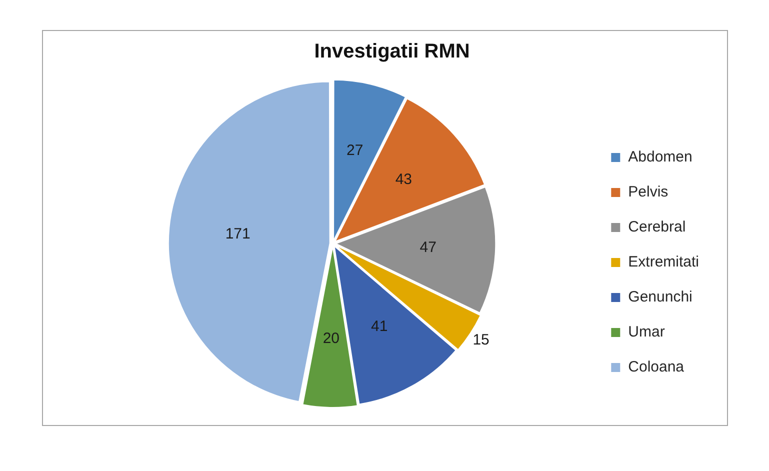 Image resolution: width=769 pixels, height=471 pixels. I want to click on data-label: 43, so click(403, 179).